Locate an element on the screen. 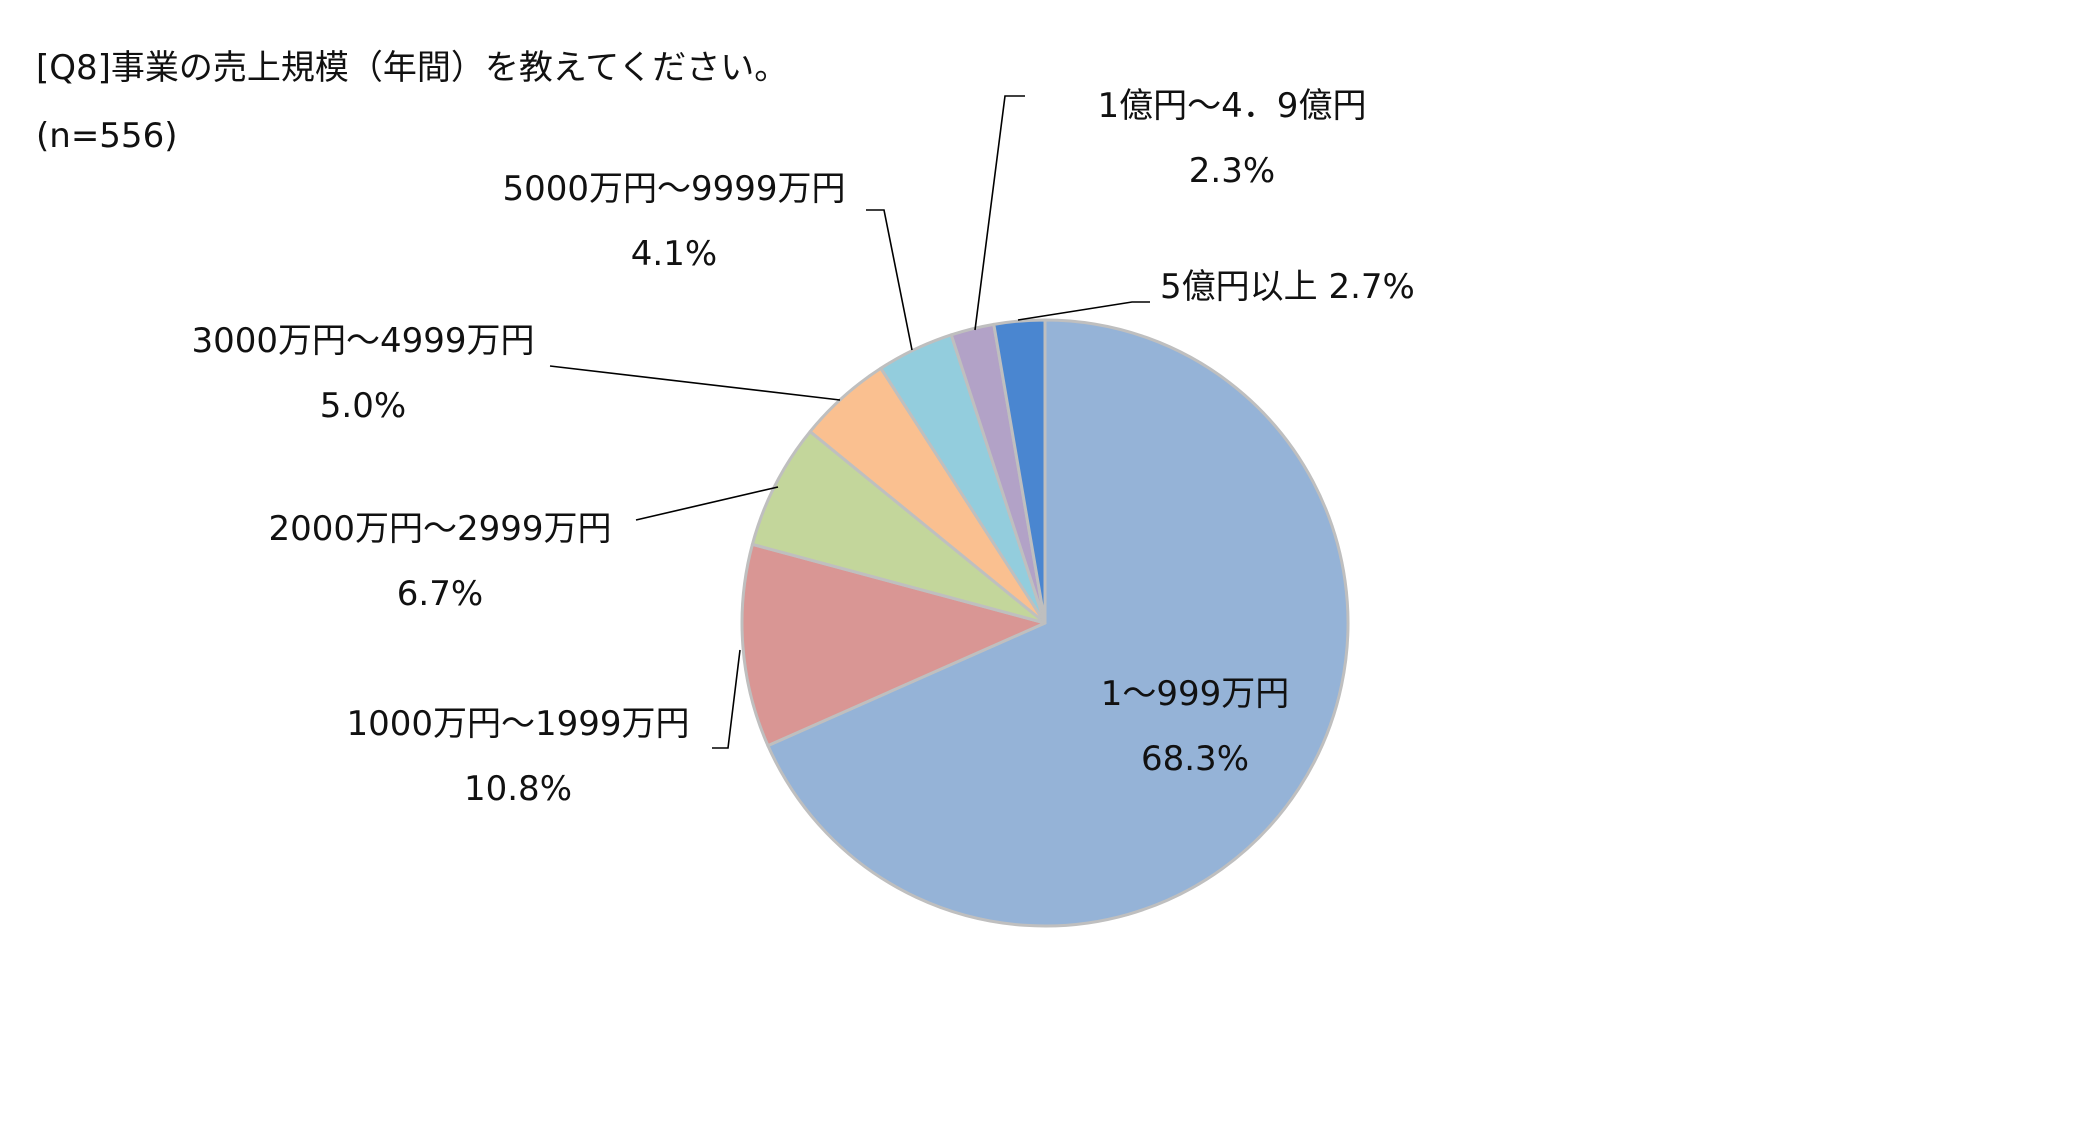  slice-label-1: 1～999万円 is located at coordinates (1195, 694).